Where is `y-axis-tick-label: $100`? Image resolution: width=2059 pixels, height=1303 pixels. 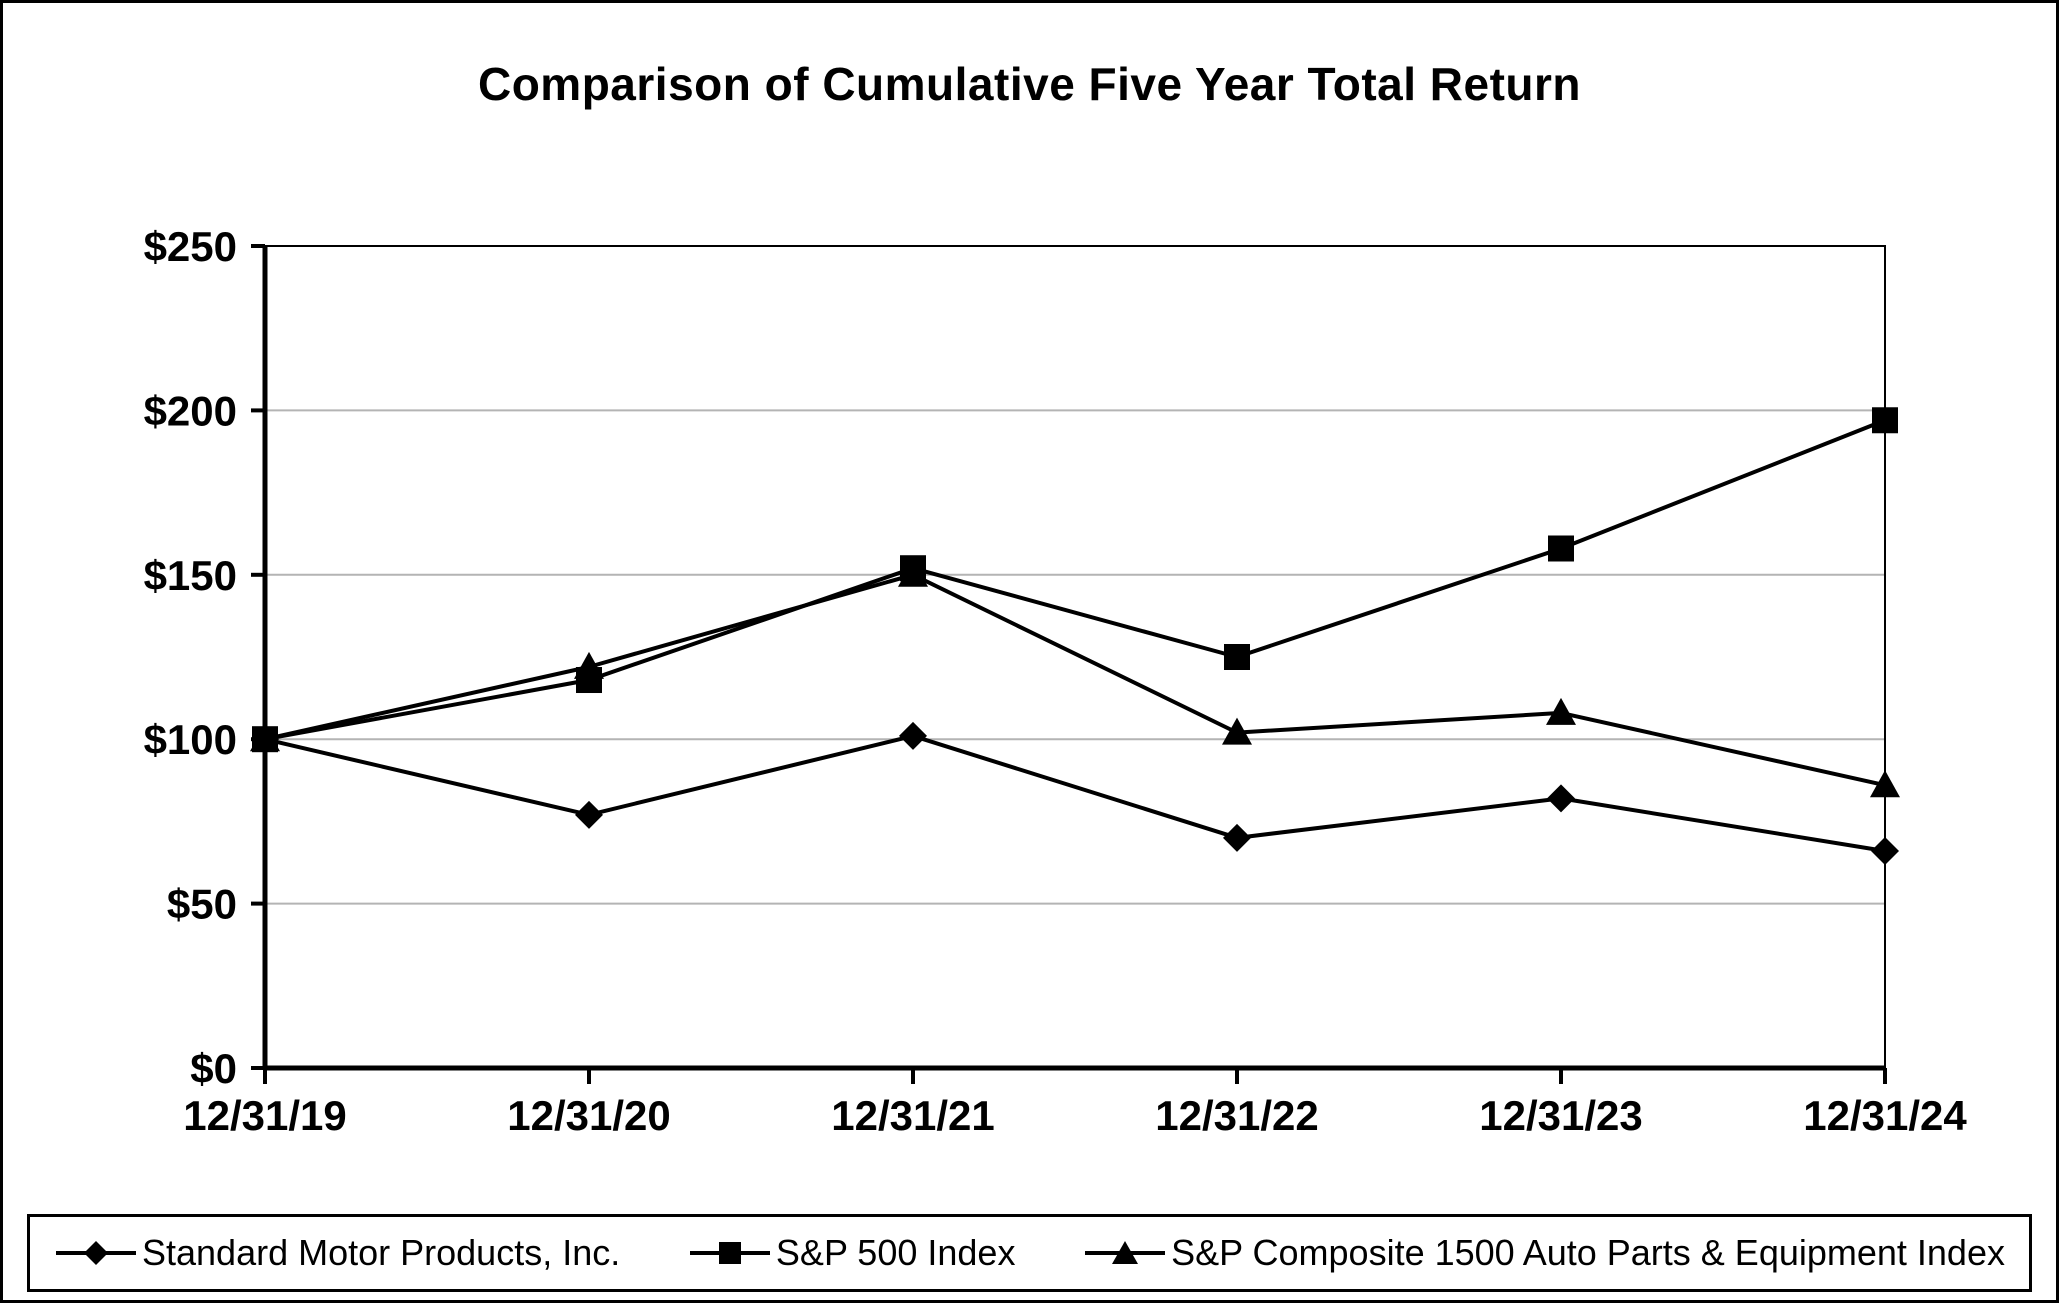 y-axis-tick-label: $100 is located at coordinates (190, 739).